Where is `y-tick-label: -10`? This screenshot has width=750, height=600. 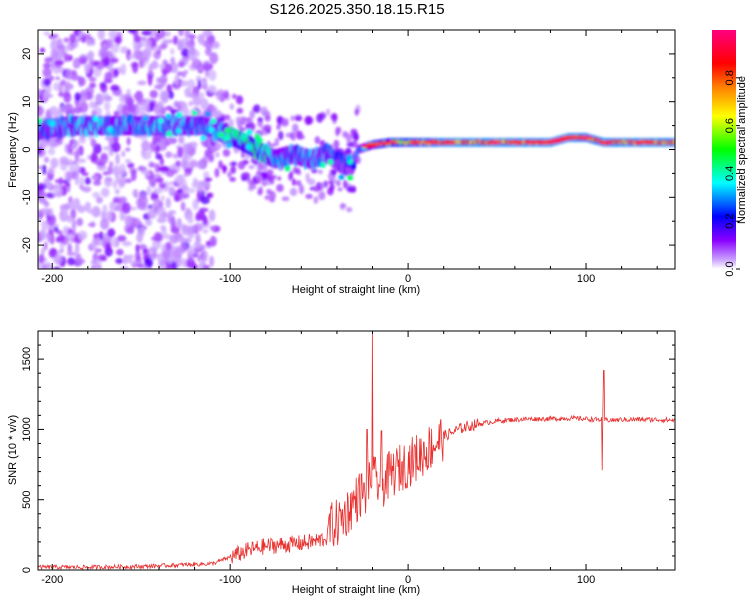 y-tick-label: -10 is located at coordinates (27, 197).